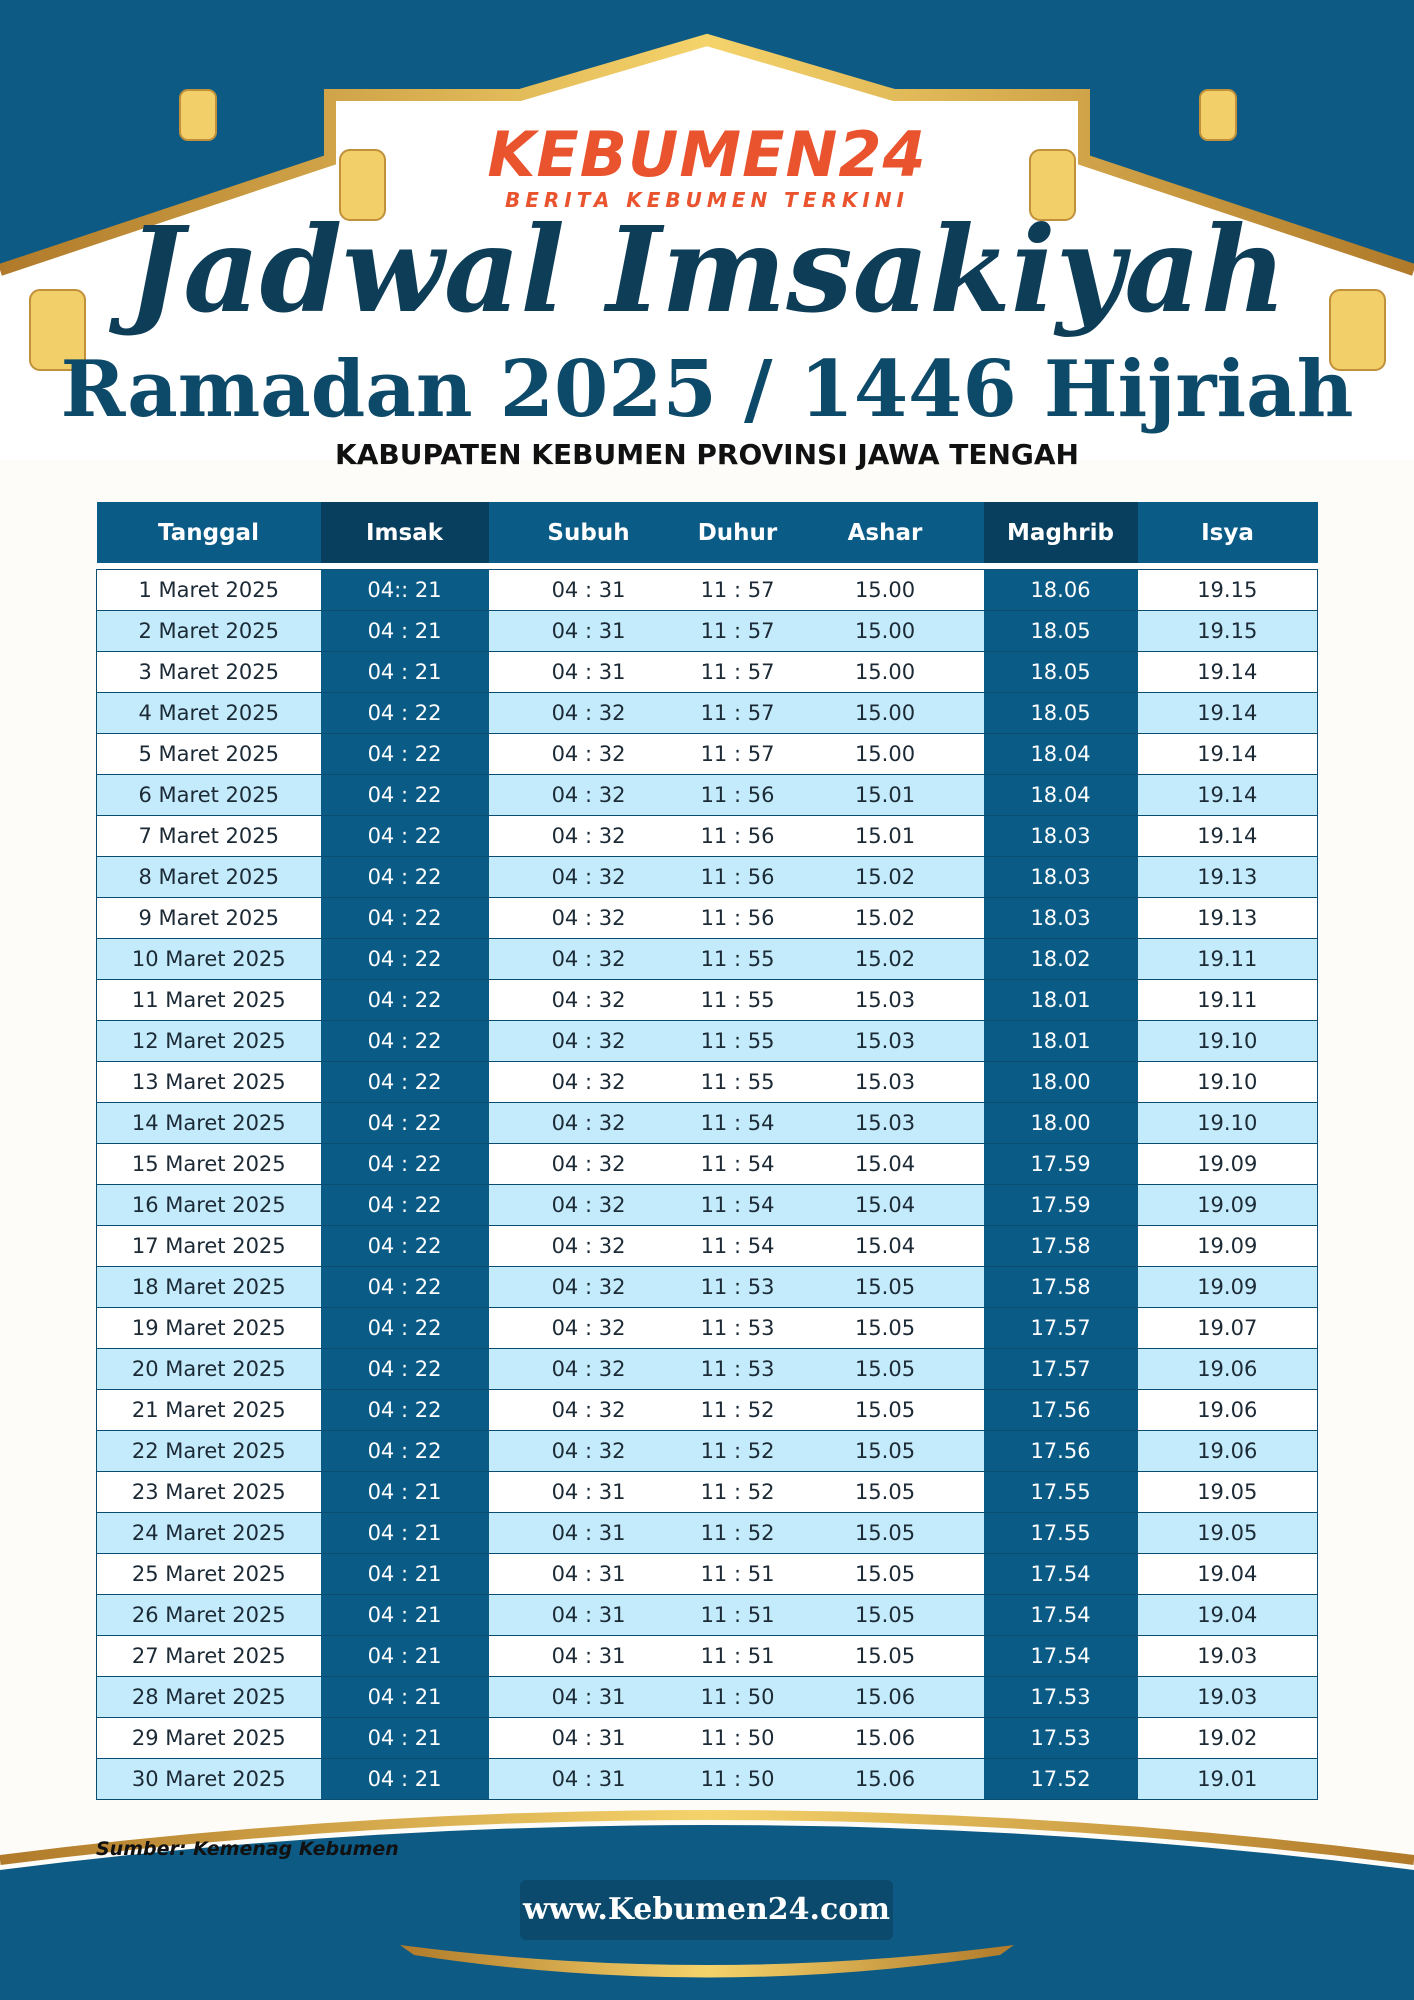 This screenshot has height=2000, width=1414. Describe the element at coordinates (707, 454) in the screenshot. I see `location: KABUPATEN KEBUMEN PROVINSI JAWA TENGAH` at that location.